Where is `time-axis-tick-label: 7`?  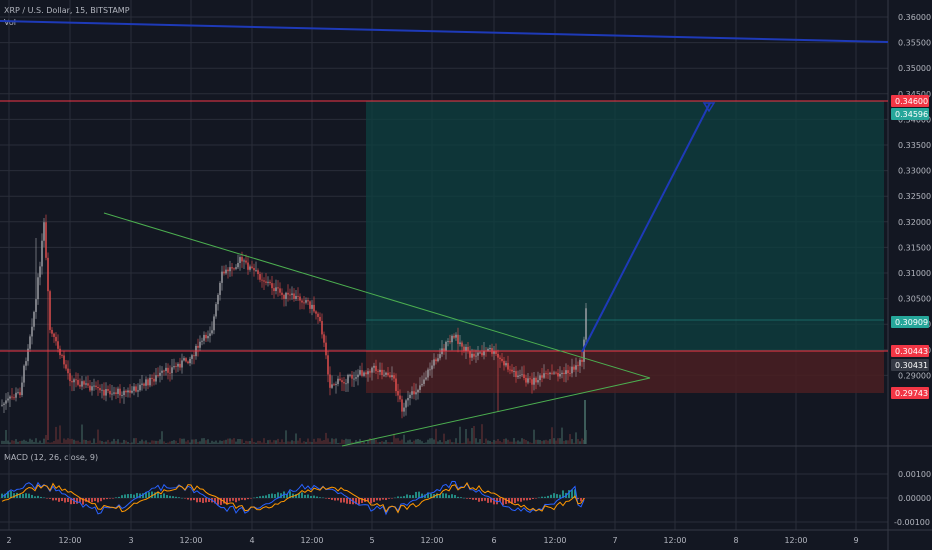
time-axis-tick-label: 7 is located at coordinates (614, 540).